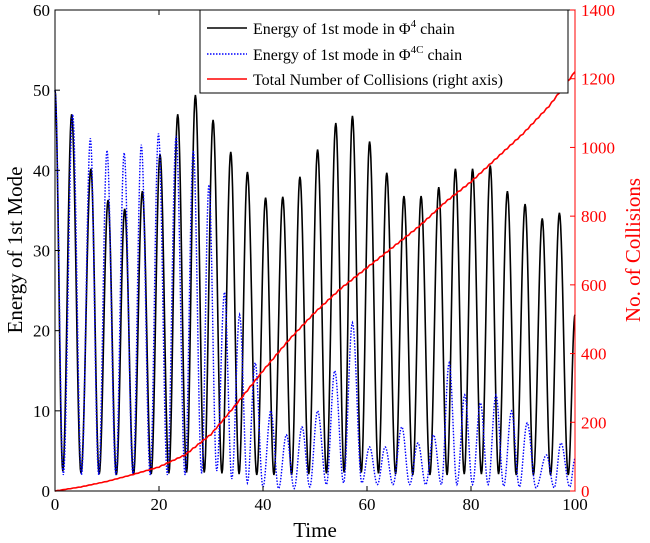  I want to click on x-tick-label: 100, so click(575, 504).